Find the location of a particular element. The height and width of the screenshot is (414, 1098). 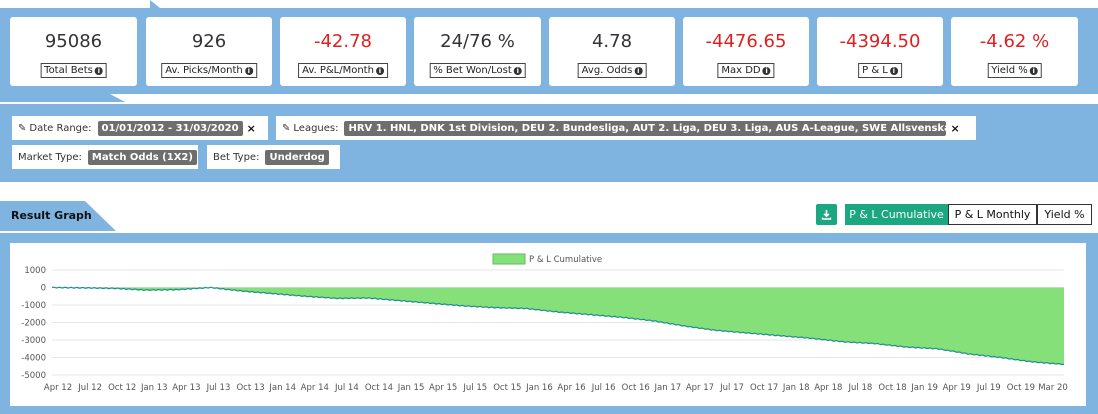

filter-date-range-value: 01/01/2012 - 31/03/2020 is located at coordinates (170, 128).